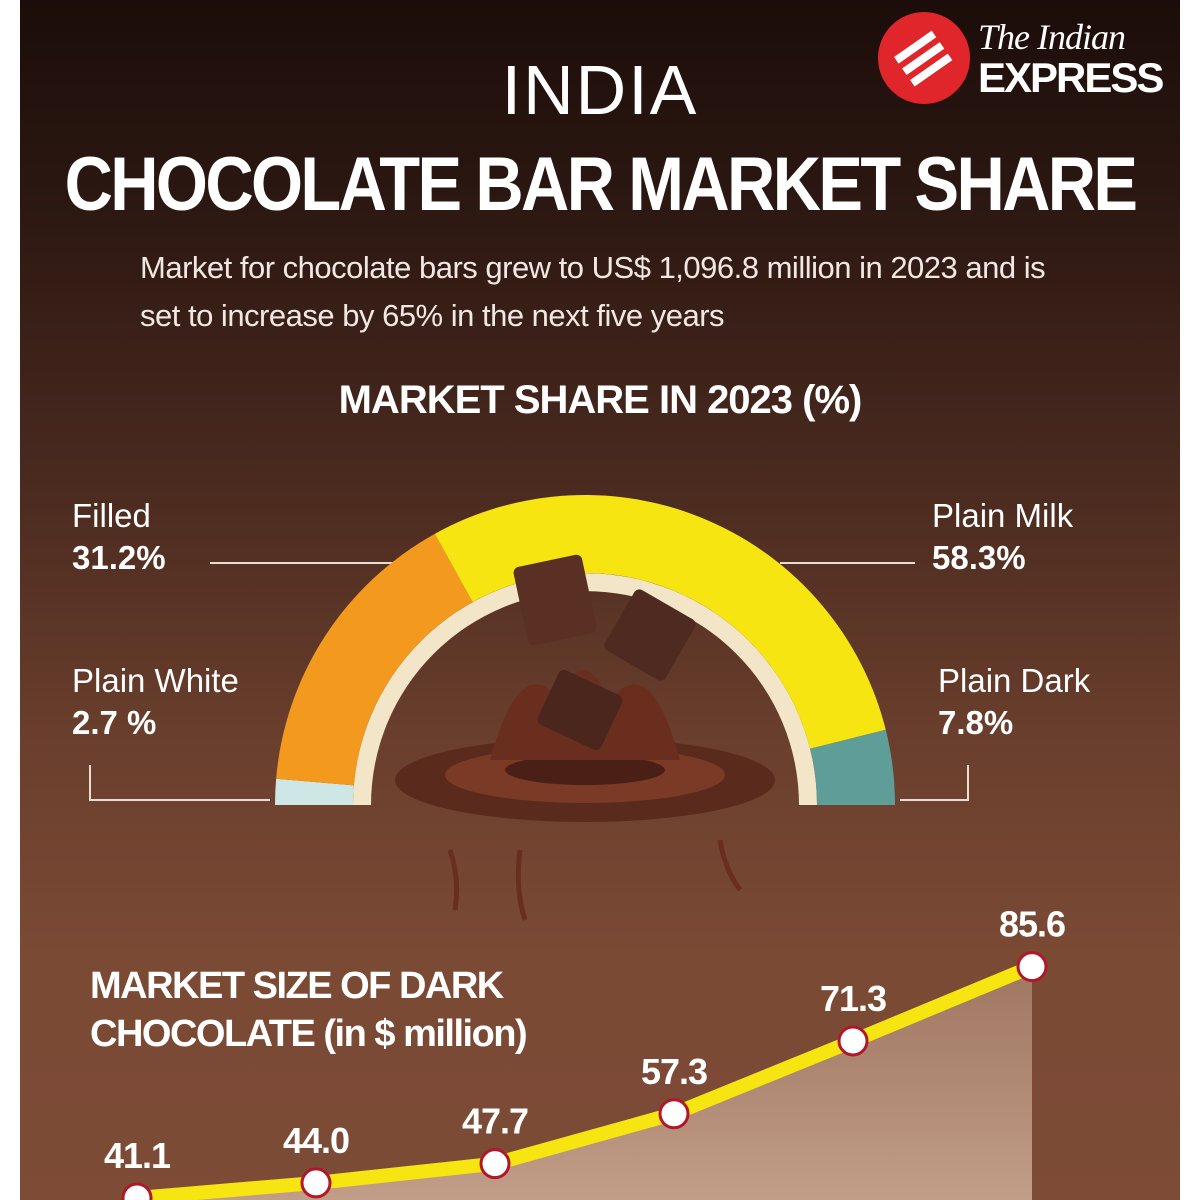 This screenshot has height=1200, width=1200. What do you see at coordinates (495, 1121) in the screenshot?
I see `data-label: 47.7` at bounding box center [495, 1121].